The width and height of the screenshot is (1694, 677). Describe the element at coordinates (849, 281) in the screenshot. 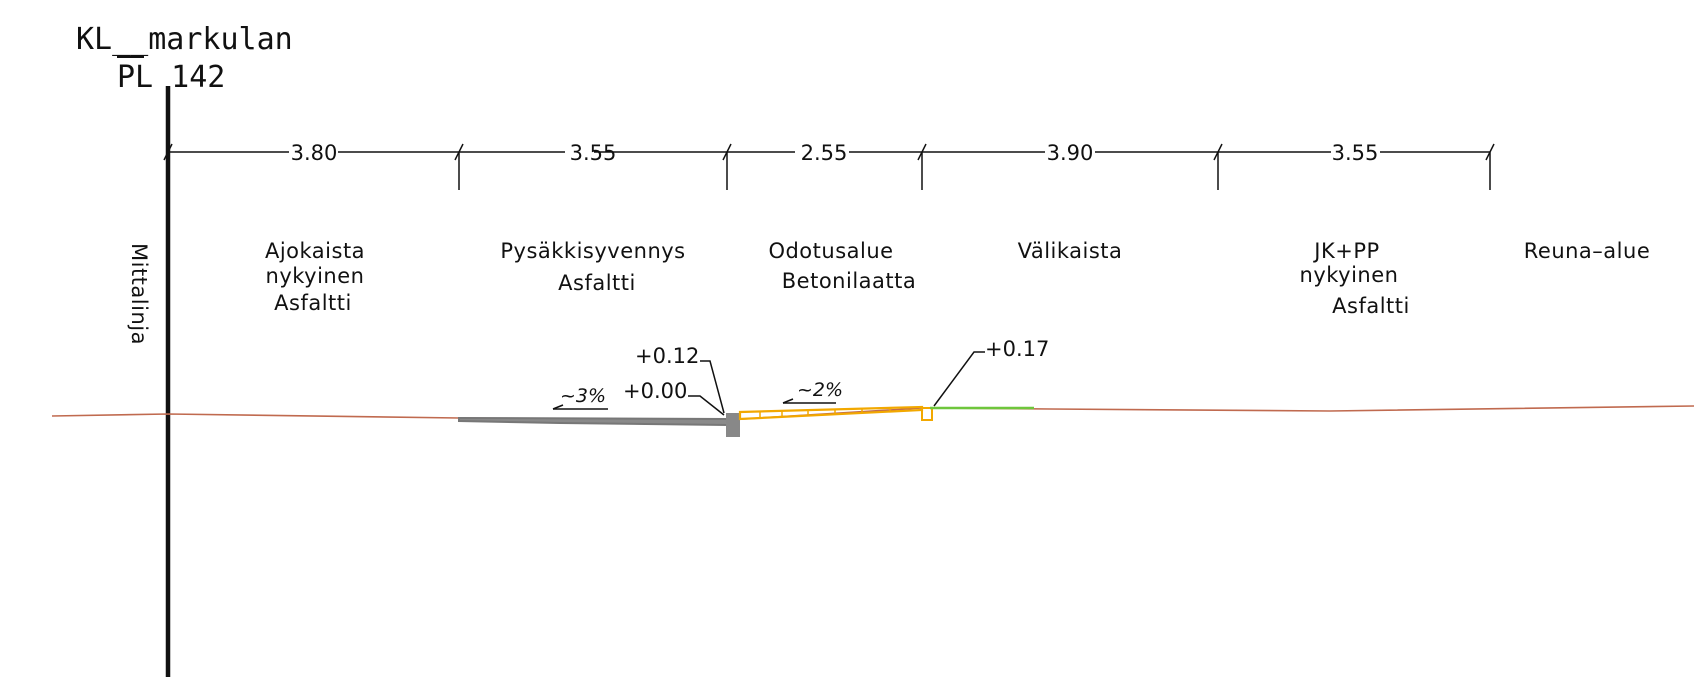

I see `area-label-line: Betonilaatta` at that location.